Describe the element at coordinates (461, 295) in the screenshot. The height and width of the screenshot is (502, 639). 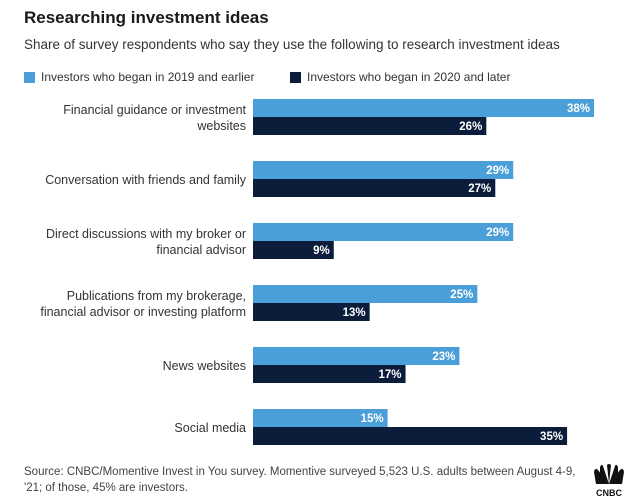
I see `data-label-series-1: 25%` at that location.